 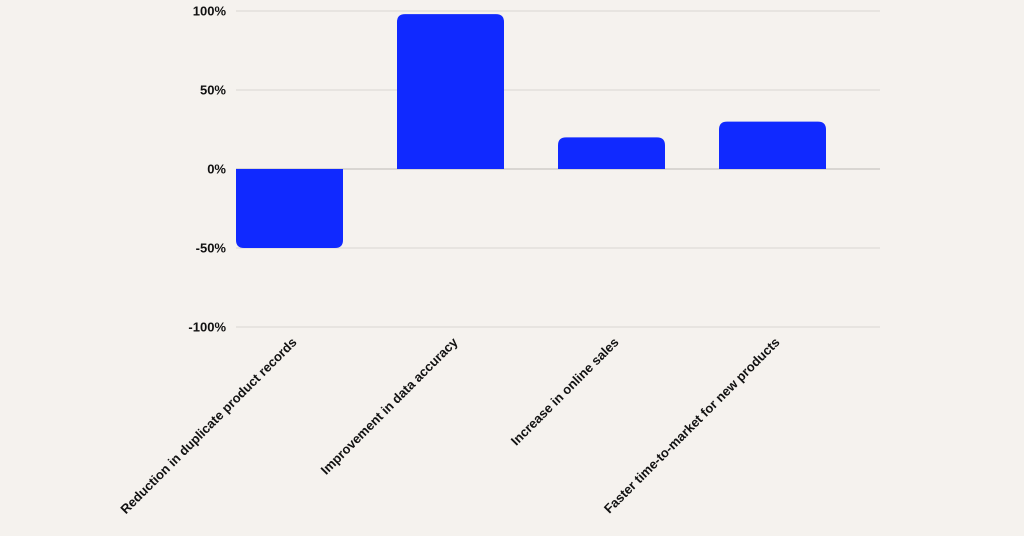 What do you see at coordinates (213, 90) in the screenshot?
I see `y-tick-label: 50%` at bounding box center [213, 90].